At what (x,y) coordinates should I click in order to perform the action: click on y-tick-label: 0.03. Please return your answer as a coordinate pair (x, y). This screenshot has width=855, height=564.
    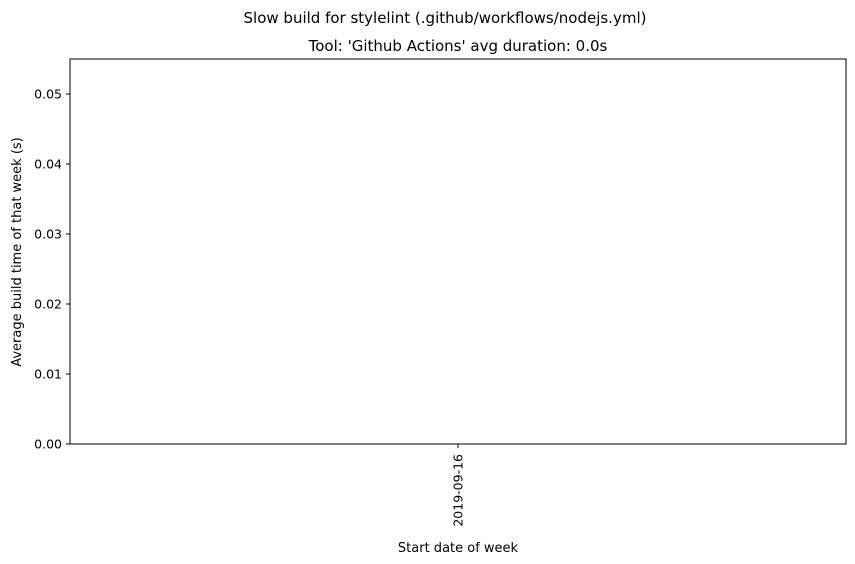
    Looking at the image, I should click on (48, 234).